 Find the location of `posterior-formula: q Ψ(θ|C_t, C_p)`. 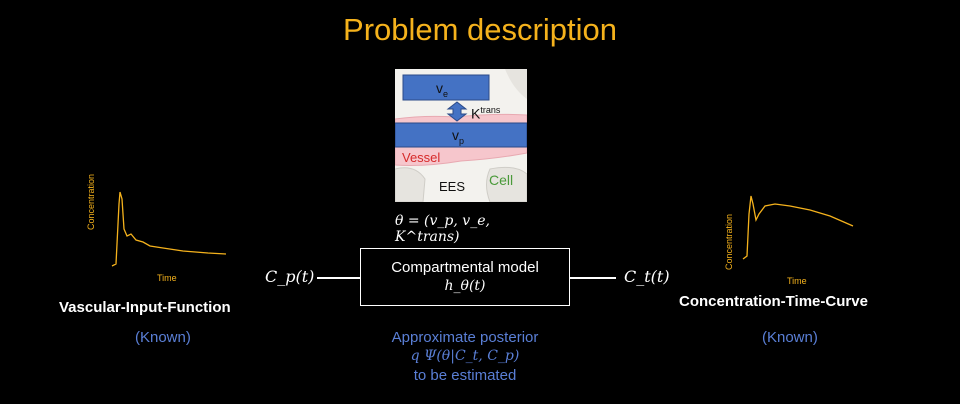

posterior-formula: q Ψ(θ|C_t, C_p) is located at coordinates (465, 356).